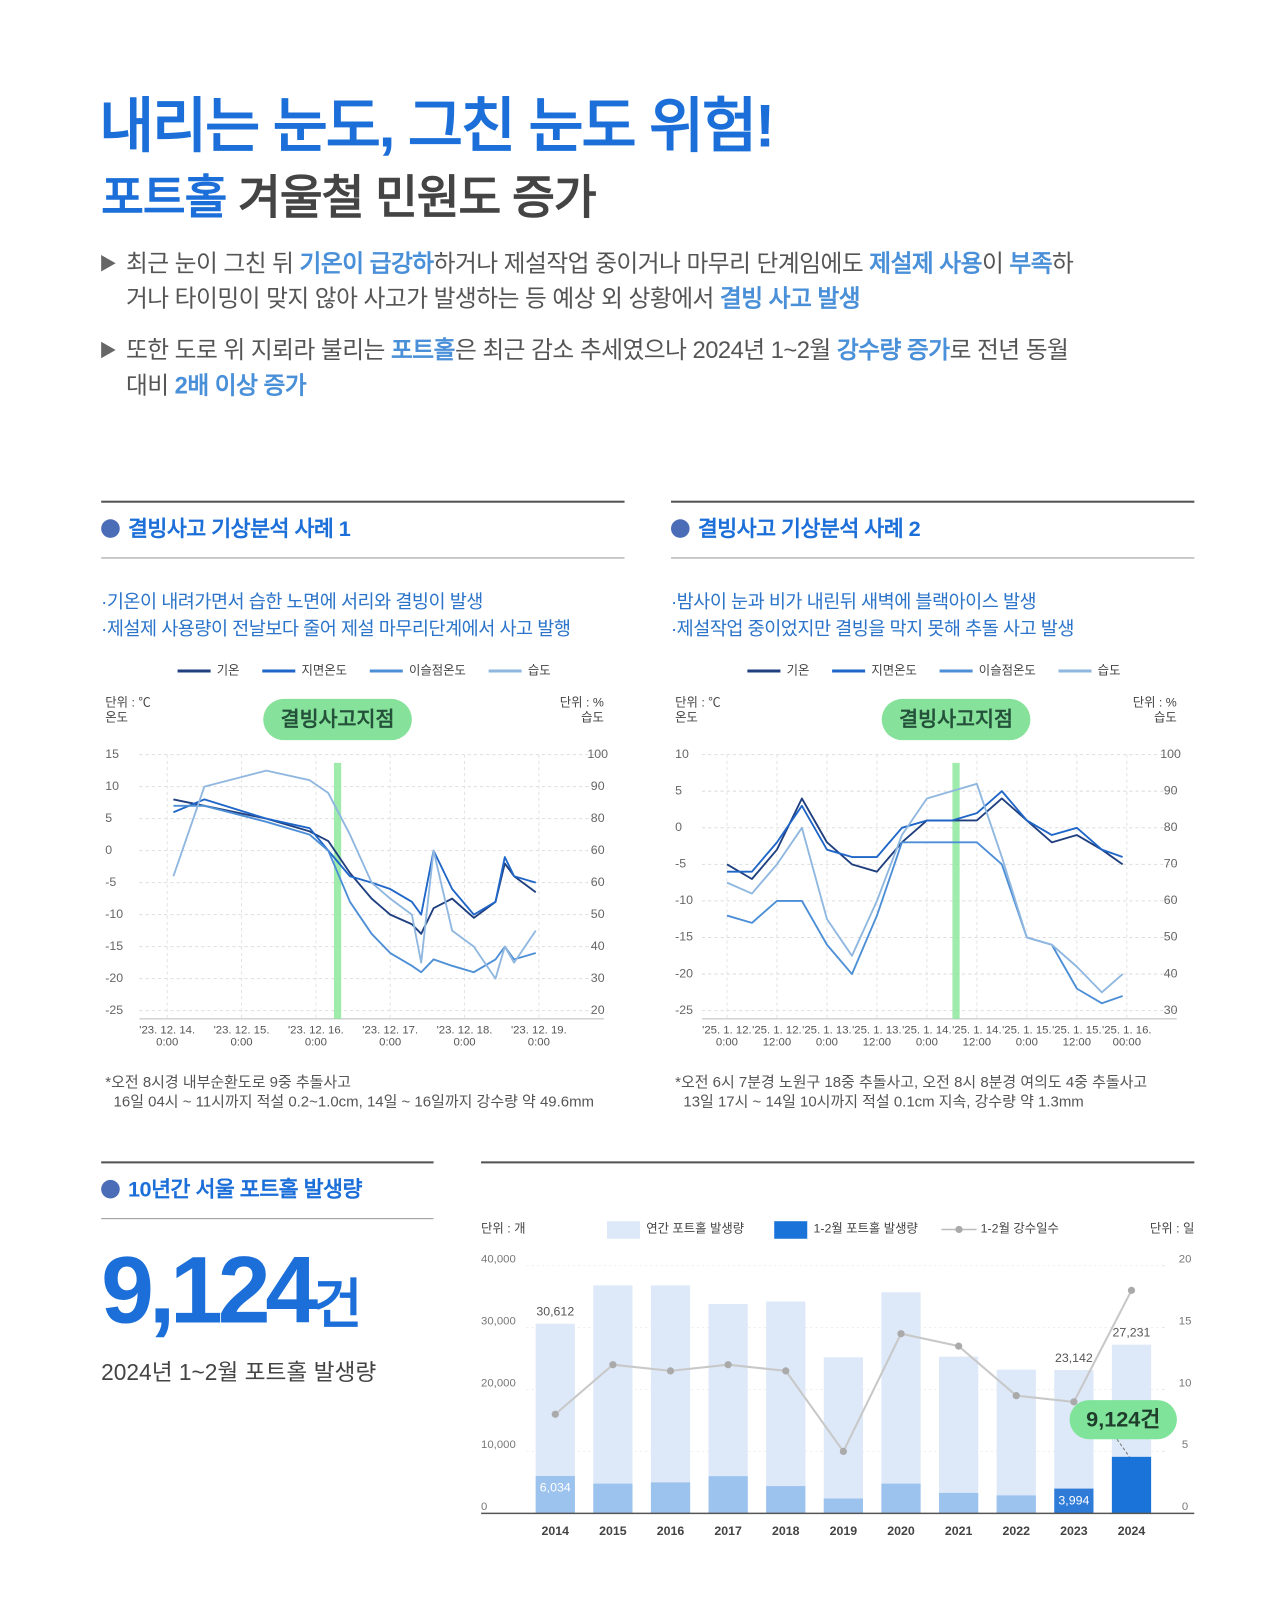 This screenshot has height=1600, width=1280. I want to click on x-tick-label: 2019, so click(844, 1531).